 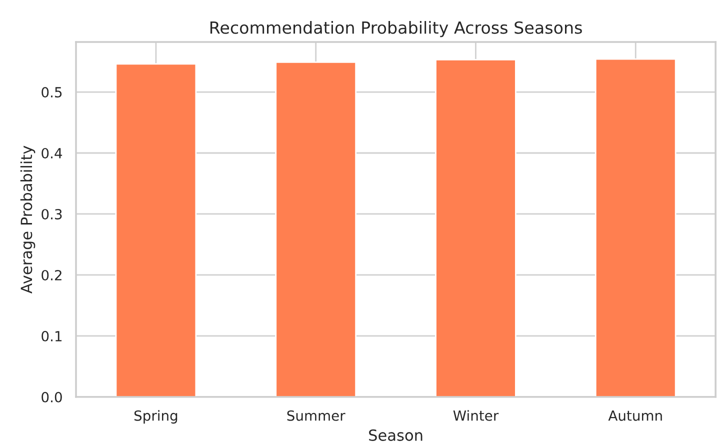 I want to click on chart-title: Recommendation Probability Across Seasons, so click(x=396, y=29).